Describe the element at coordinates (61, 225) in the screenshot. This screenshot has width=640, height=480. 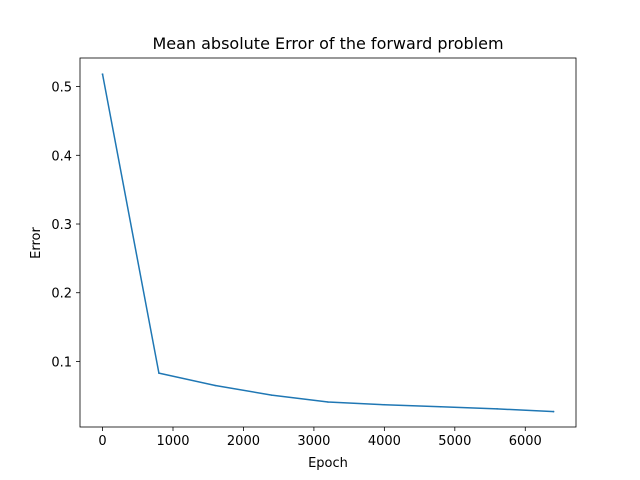
I see `y-tick-label: 0.3` at that location.